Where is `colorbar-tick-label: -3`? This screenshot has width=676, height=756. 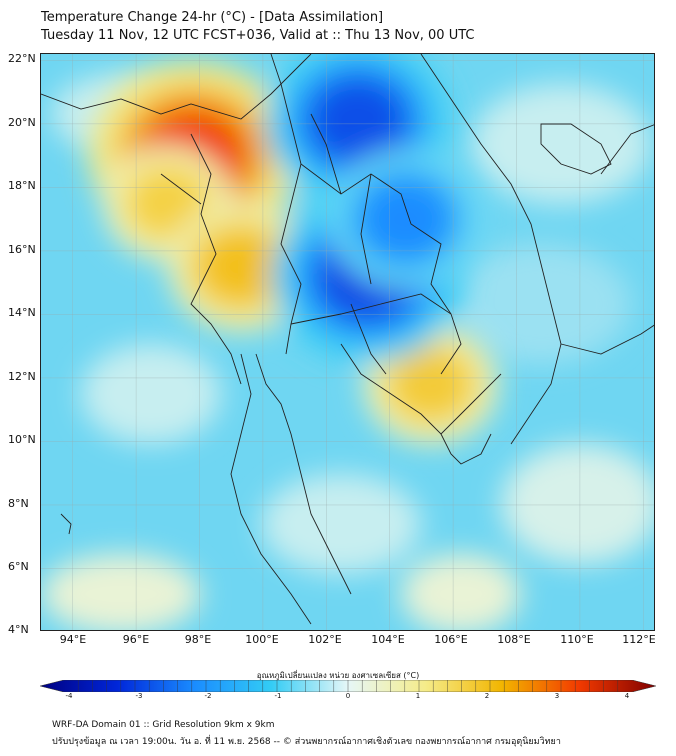
colorbar-tick-label: -3 is located at coordinates (139, 696).